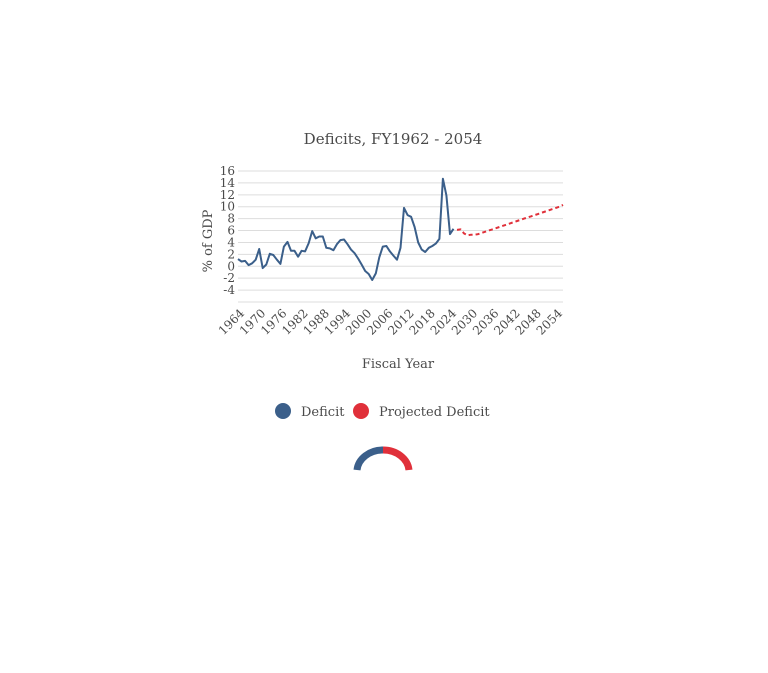 This screenshot has width=768, height=673. I want to click on series-lines, so click(400, 229).